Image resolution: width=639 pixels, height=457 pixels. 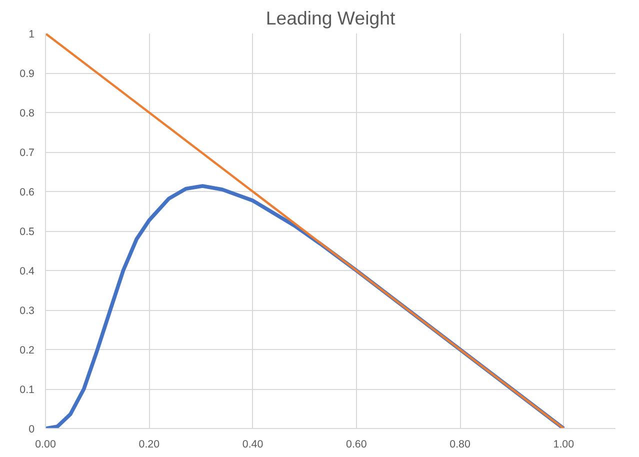 What do you see at coordinates (149, 444) in the screenshot?
I see `x-tick-label: 0.20` at bounding box center [149, 444].